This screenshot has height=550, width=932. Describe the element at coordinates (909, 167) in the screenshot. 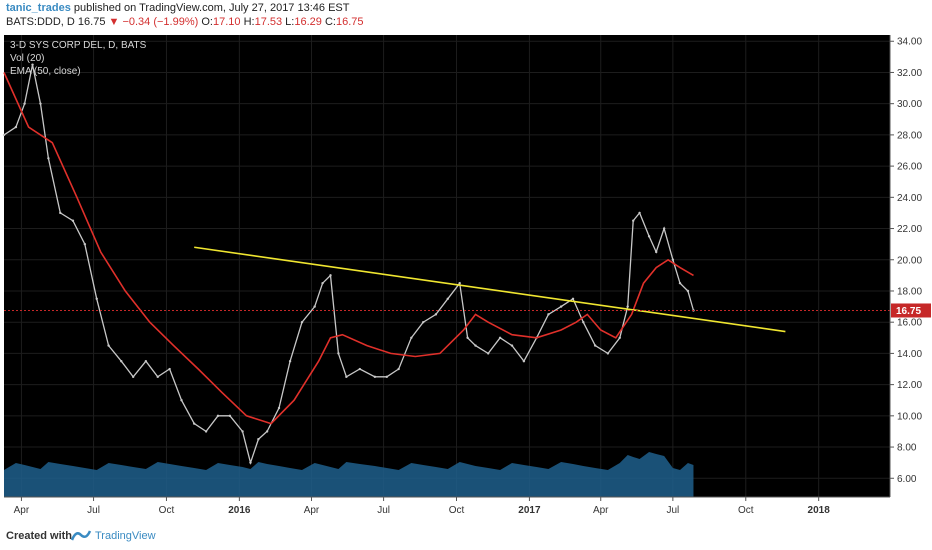

I see `y-tick-label: 26.00` at that location.